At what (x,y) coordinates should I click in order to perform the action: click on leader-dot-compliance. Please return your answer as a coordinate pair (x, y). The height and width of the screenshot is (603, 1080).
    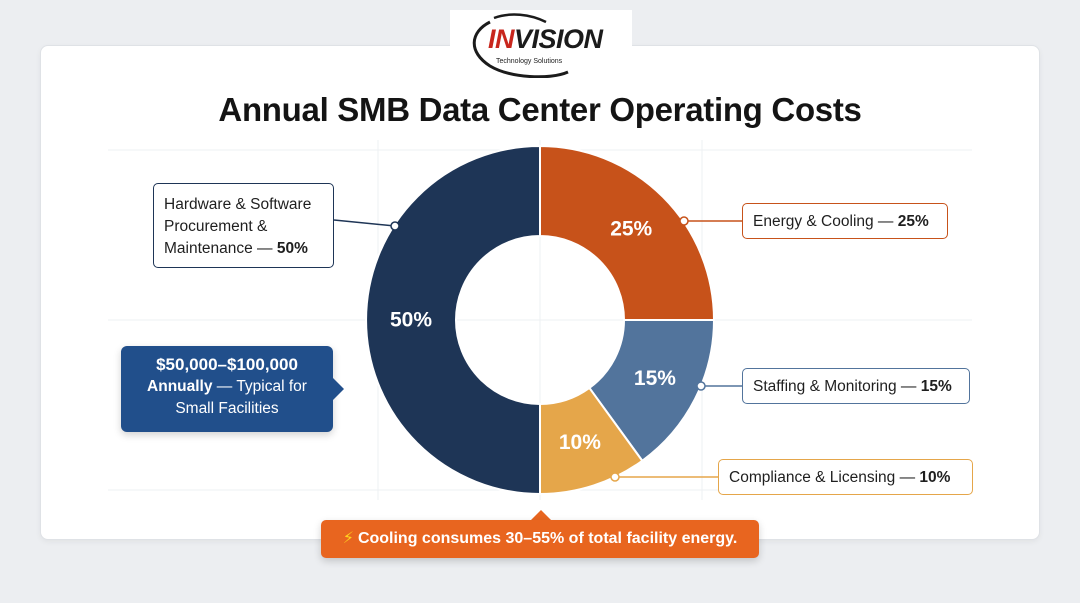
    Looking at the image, I should click on (615, 477).